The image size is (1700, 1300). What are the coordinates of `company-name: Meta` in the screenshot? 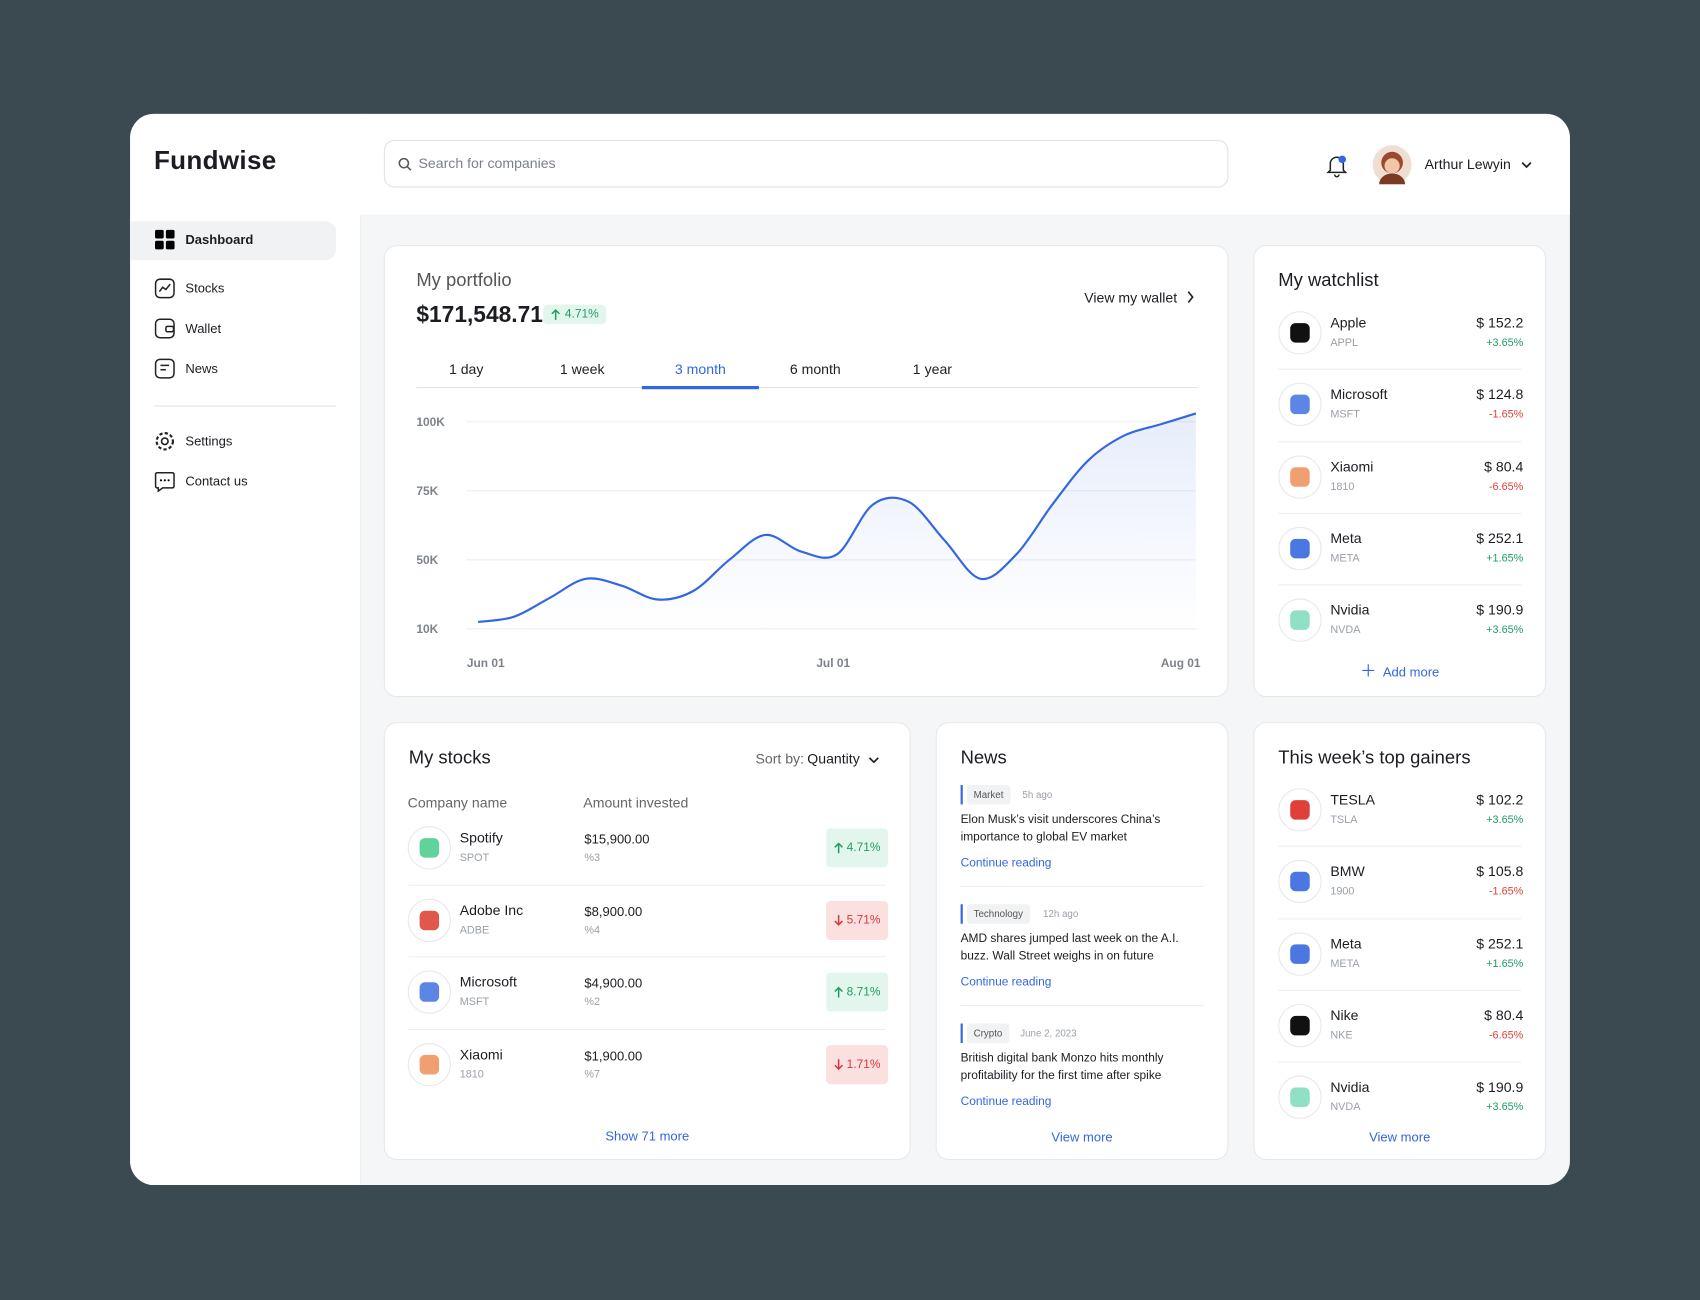 It's located at (1346, 538).